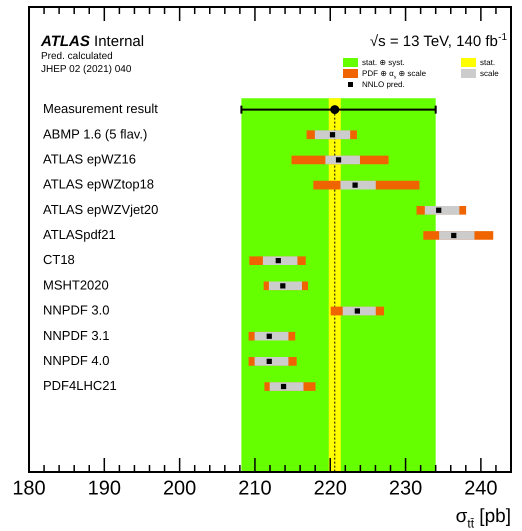 This screenshot has height=531, width=522. What do you see at coordinates (86, 69) in the screenshot?
I see `text: JHEP 02 (2021) 040` at bounding box center [86, 69].